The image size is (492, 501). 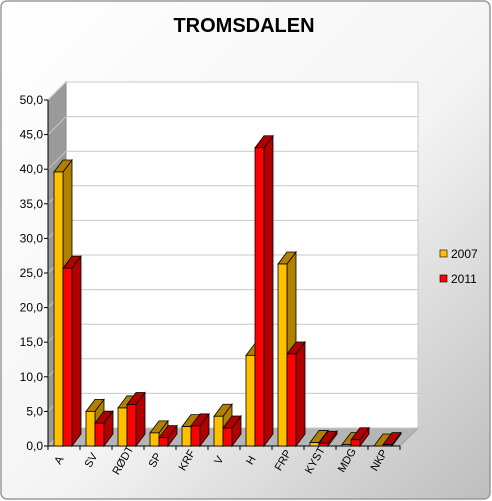 What do you see at coordinates (464, 279) in the screenshot?
I see `legend-label: 2011` at bounding box center [464, 279].